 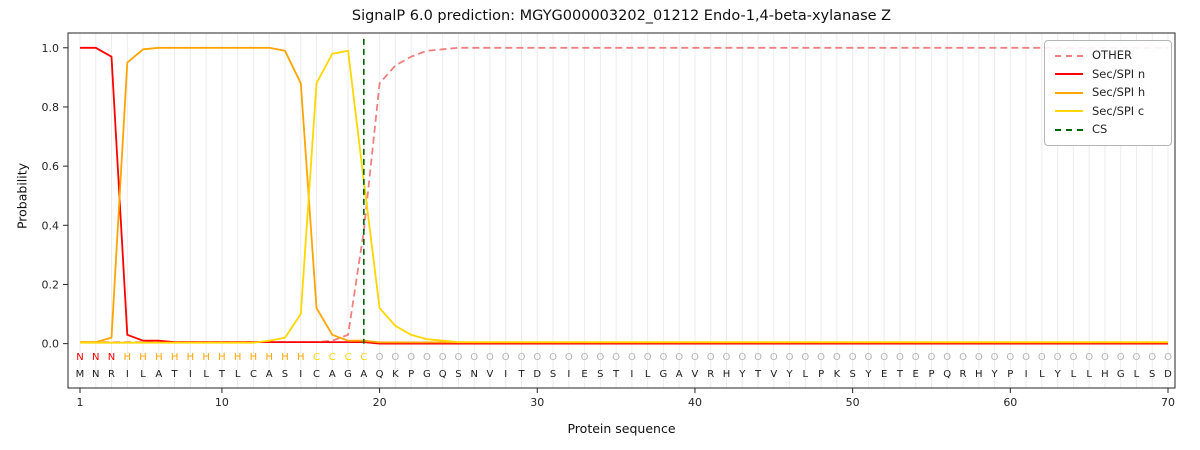 What do you see at coordinates (621, 428) in the screenshot?
I see `x-axis-label: Protein sequence` at bounding box center [621, 428].